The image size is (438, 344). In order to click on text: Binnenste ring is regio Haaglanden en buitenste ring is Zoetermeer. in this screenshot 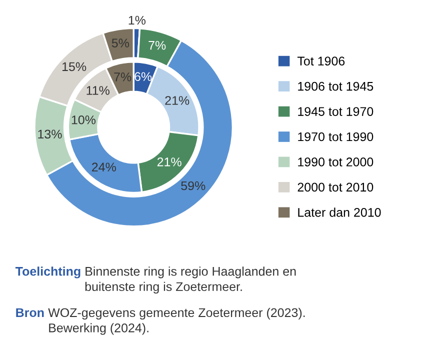, I will do `click(190, 280)`.